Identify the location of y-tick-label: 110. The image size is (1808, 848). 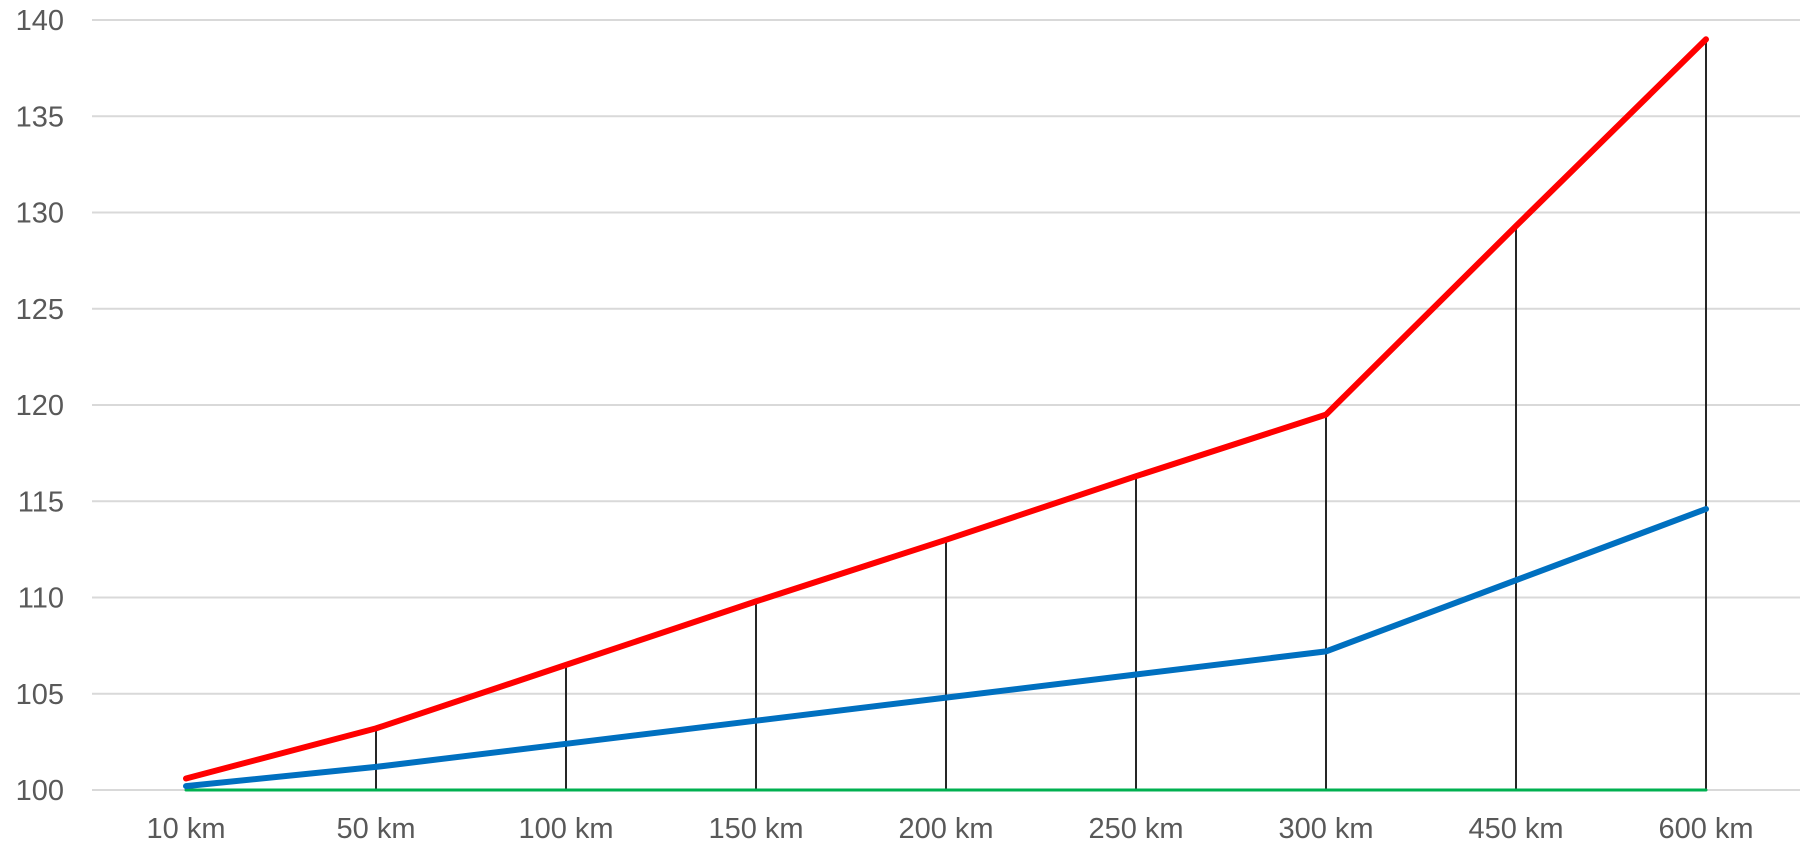
(41, 599).